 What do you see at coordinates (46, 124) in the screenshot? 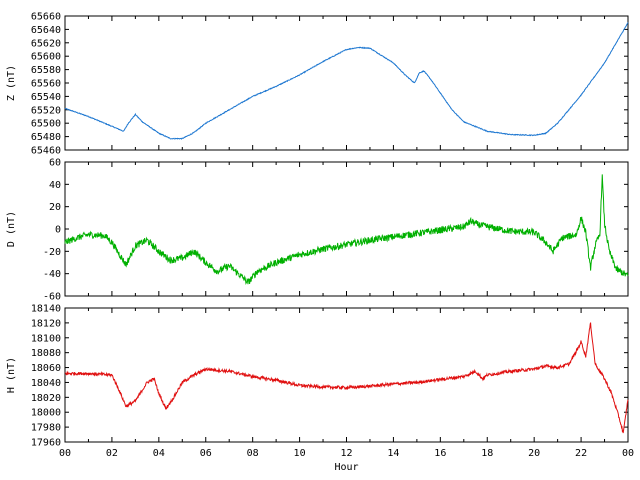
I see `y-tick-label-Z: 65500` at bounding box center [46, 124].